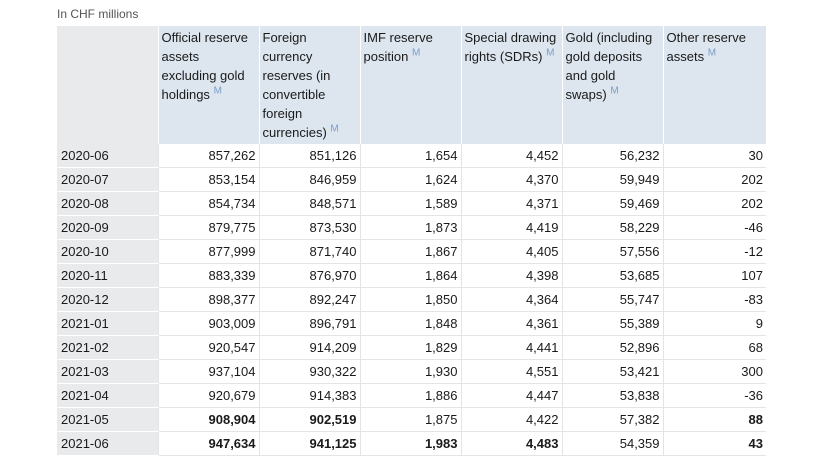 This screenshot has width=815, height=470. Describe the element at coordinates (714, 347) in the screenshot. I see `value-cell: 68` at that location.